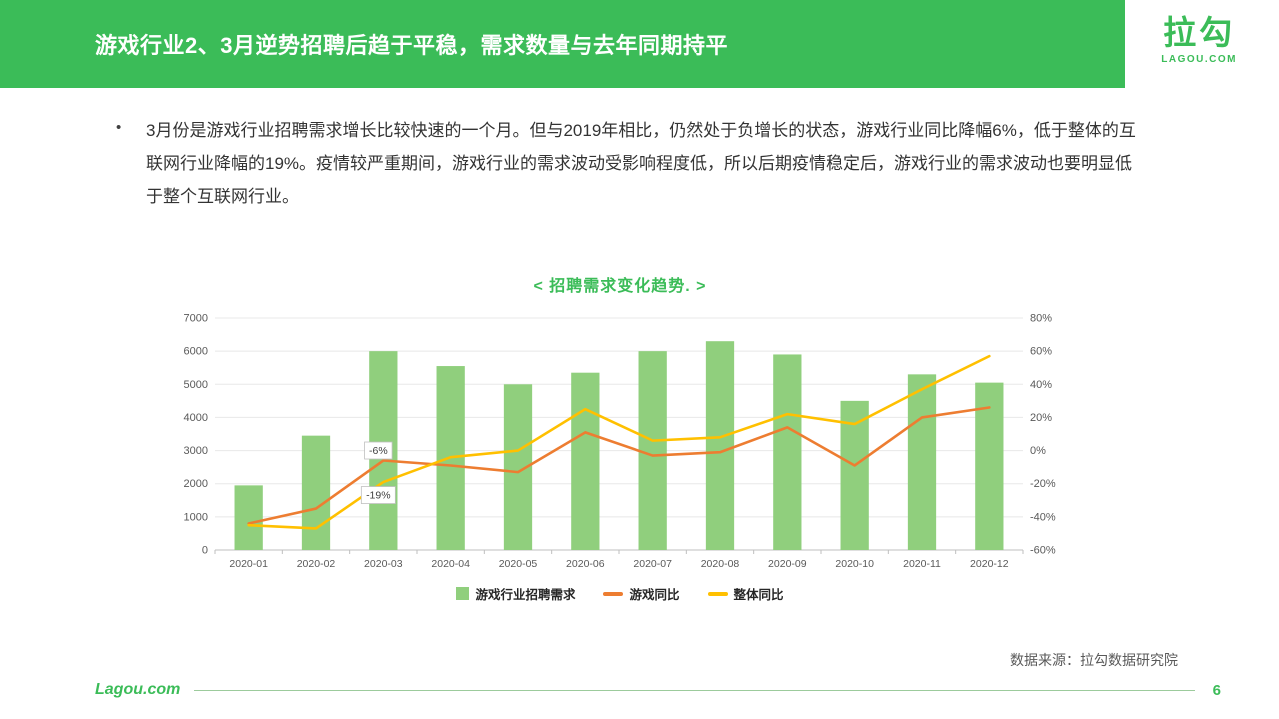 The width and height of the screenshot is (1279, 719). Describe the element at coordinates (854, 564) in the screenshot. I see `svg-text: 2020-10` at that location.